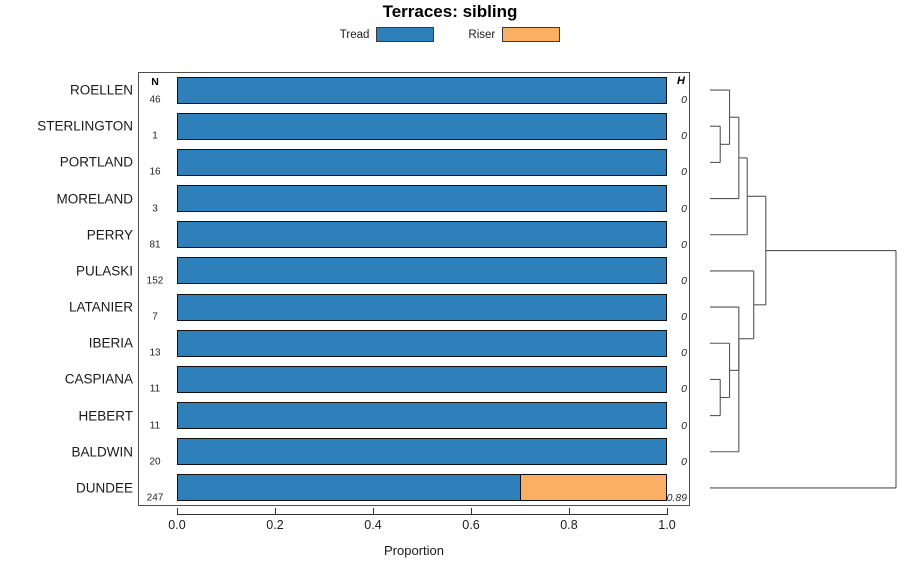 This screenshot has height=580, width=900. Describe the element at coordinates (101, 90) in the screenshot. I see `category-label: ROELLEN` at that location.